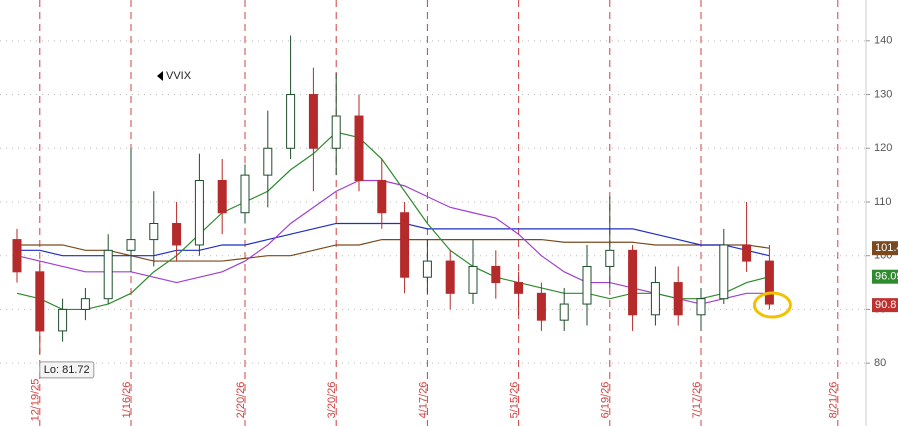  What do you see at coordinates (179, 76) in the screenshot?
I see `ticker-label: VVIX` at bounding box center [179, 76].